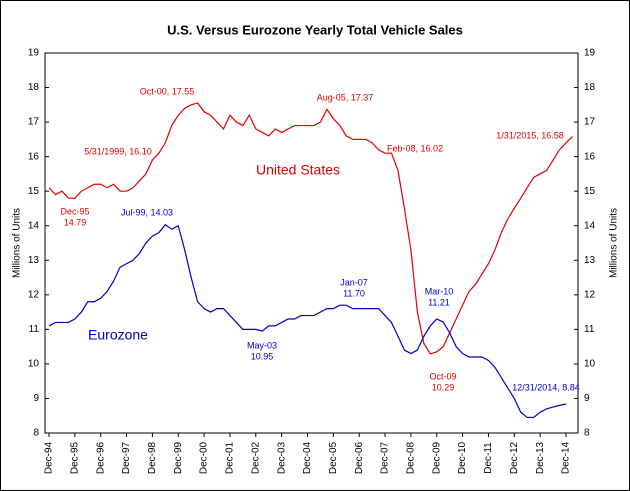 The height and width of the screenshot is (491, 630). What do you see at coordinates (75, 222) in the screenshot?
I see `annotation: 14.79` at bounding box center [75, 222].